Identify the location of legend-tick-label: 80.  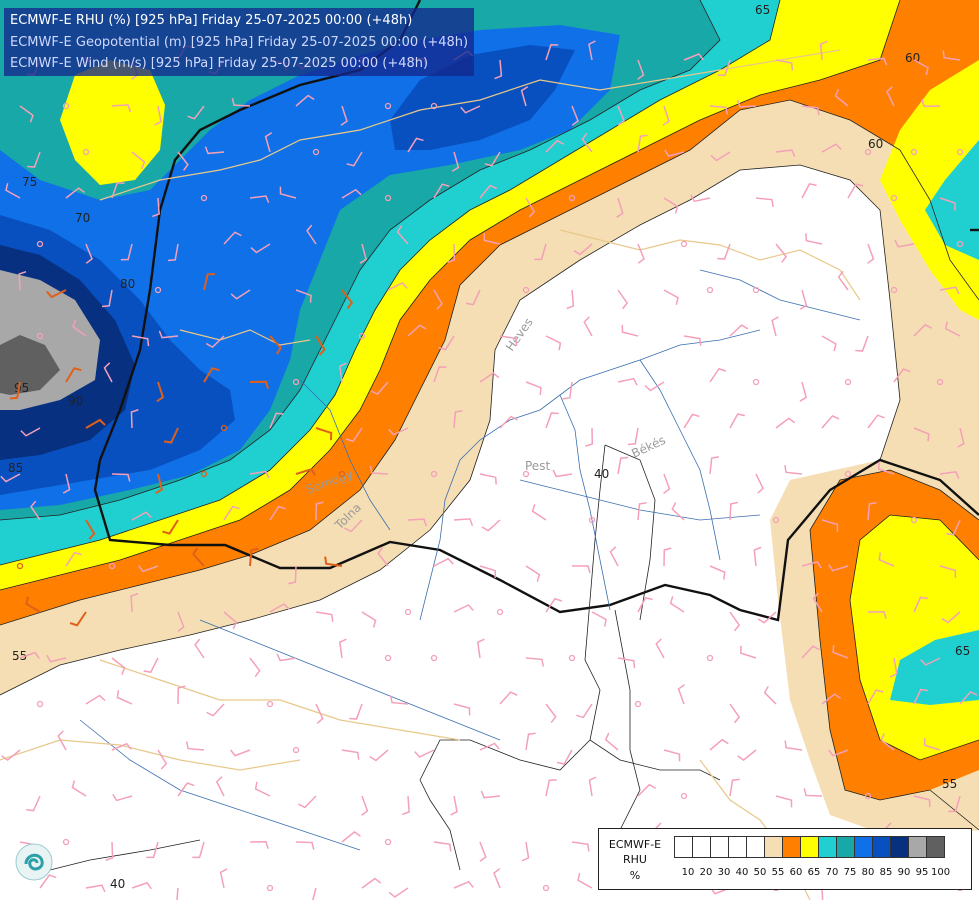
(868, 872).